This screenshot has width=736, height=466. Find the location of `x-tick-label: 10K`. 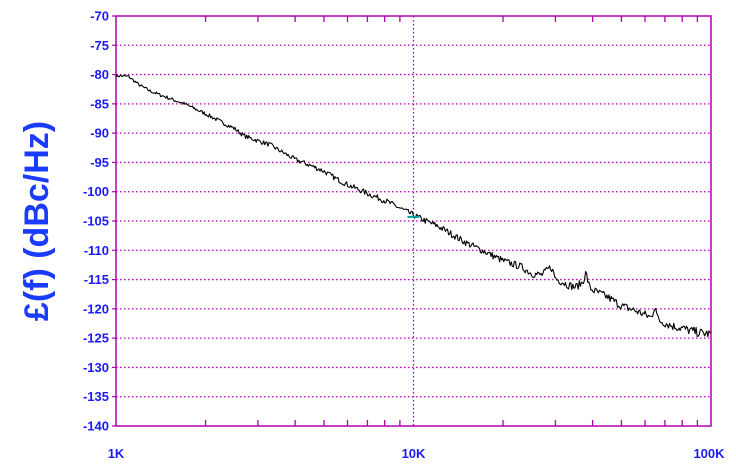

x-tick-label: 10K is located at coordinates (414, 453).